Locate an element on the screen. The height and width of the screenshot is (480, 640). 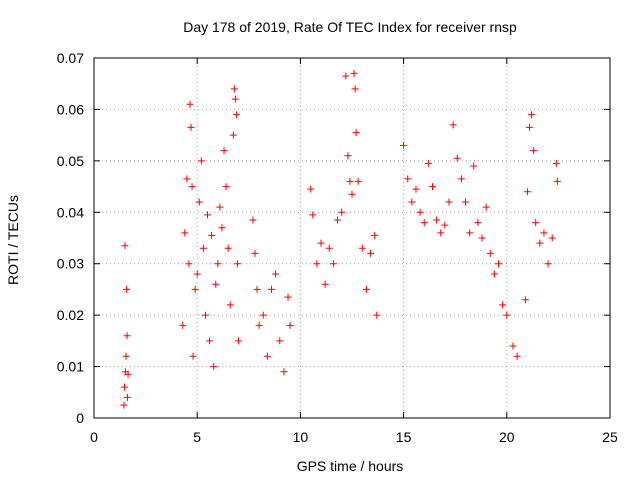
x-tick-label: 5 is located at coordinates (197, 437).